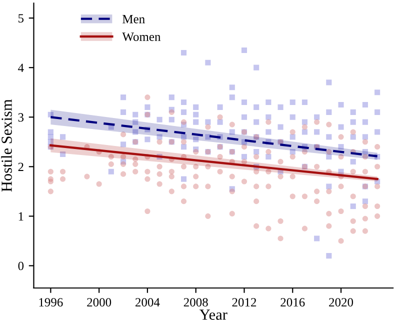 This screenshot has width=397, height=320. I want to click on y-tick-label: 3, so click(21, 117).